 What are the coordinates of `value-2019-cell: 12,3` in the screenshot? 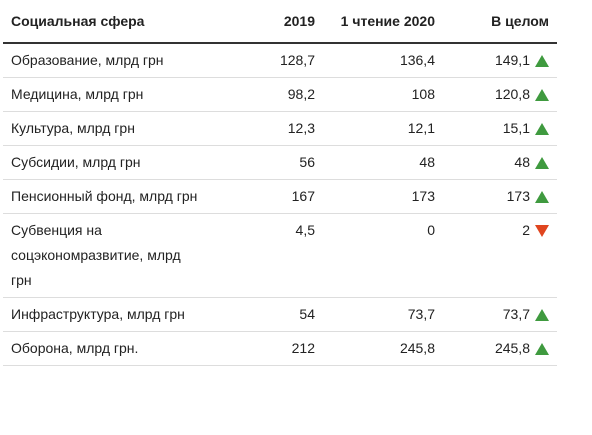 It's located at (267, 128).